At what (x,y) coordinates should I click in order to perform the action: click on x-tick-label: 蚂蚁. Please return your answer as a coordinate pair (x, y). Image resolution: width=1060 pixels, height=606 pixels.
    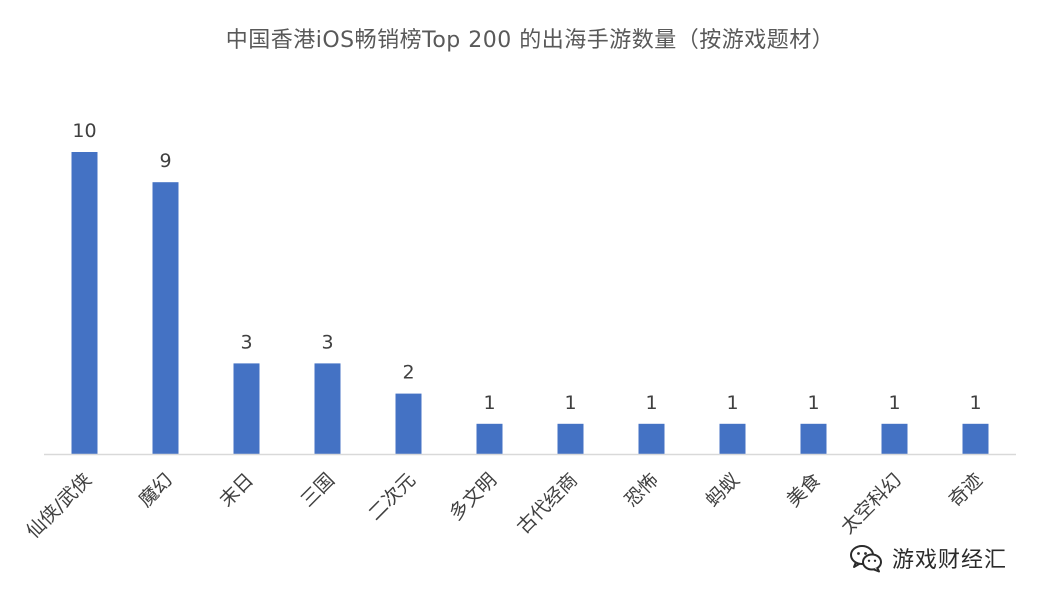
    Looking at the image, I should click on (723, 490).